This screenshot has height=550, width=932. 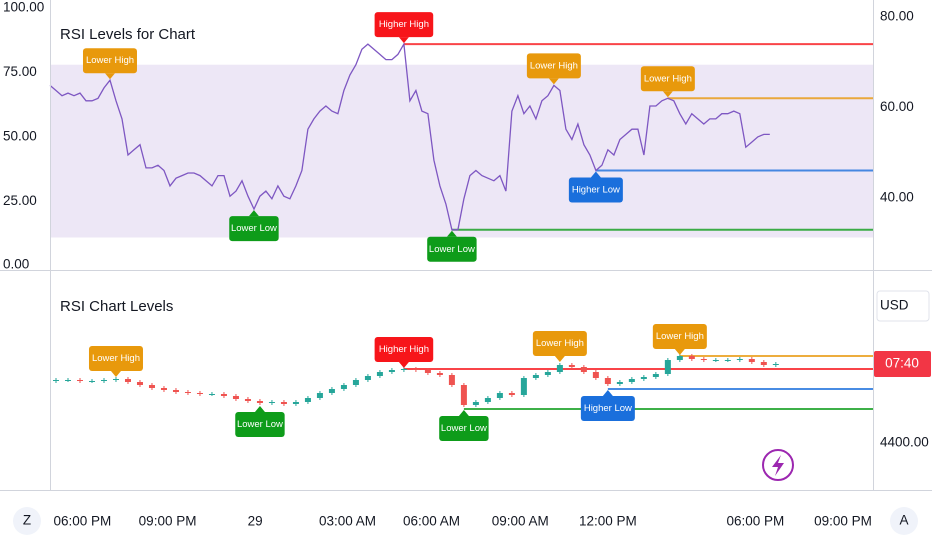 What do you see at coordinates (20, 200) in the screenshot?
I see `y-tick-label: 25.00` at bounding box center [20, 200].